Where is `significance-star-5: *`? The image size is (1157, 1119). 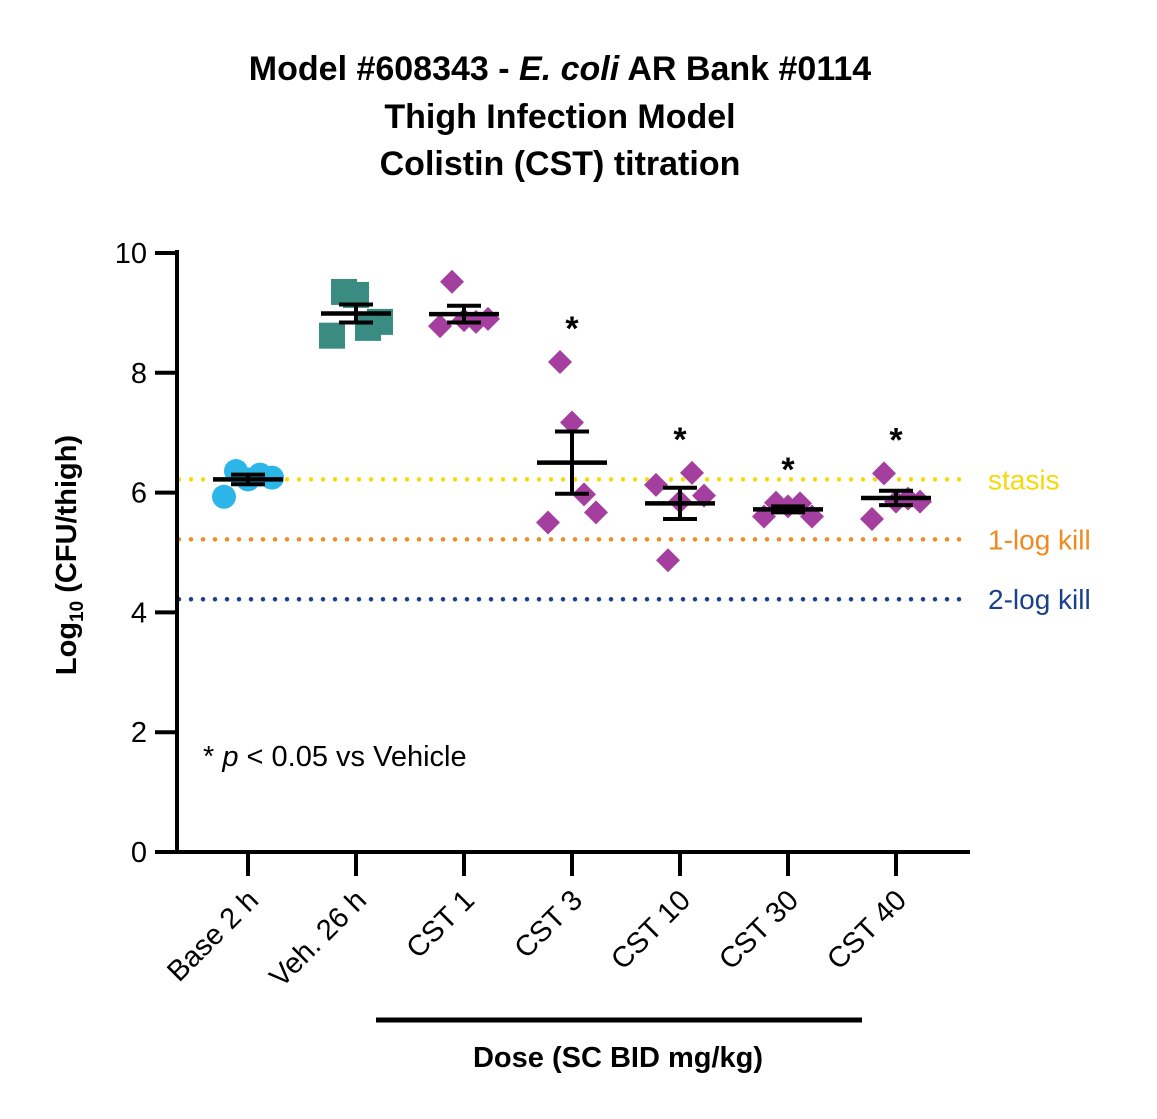
significance-star-5: * is located at coordinates (788, 470).